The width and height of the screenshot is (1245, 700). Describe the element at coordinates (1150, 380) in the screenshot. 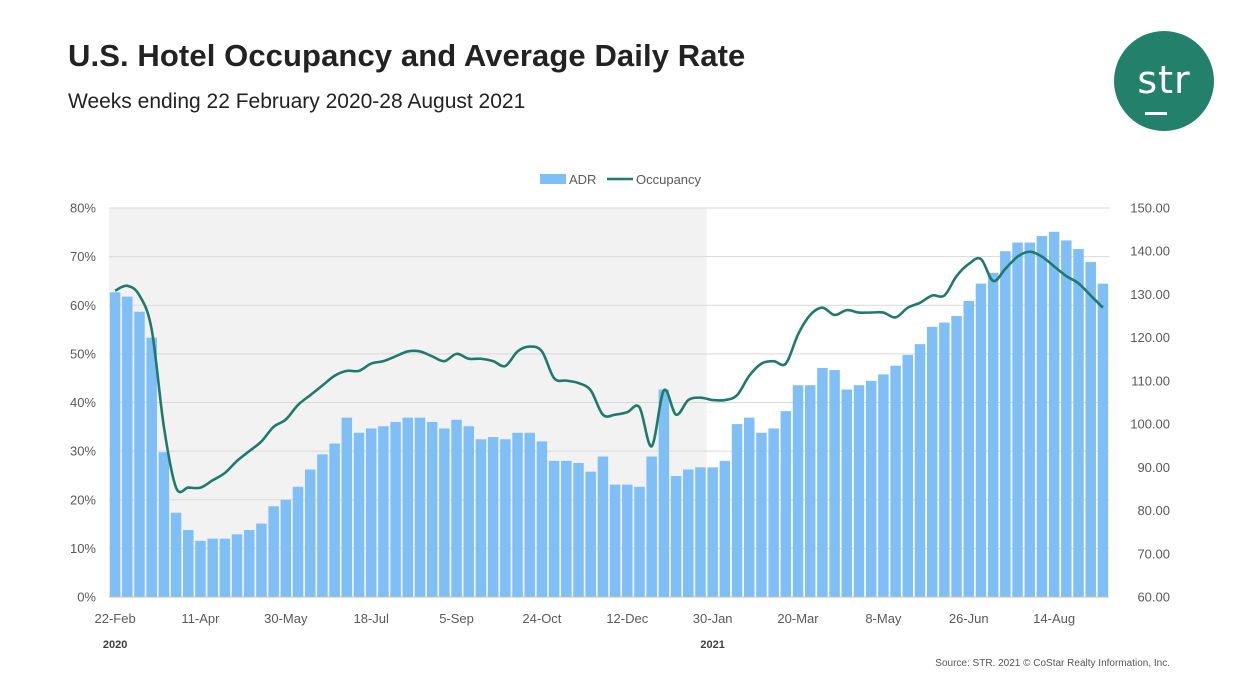

I see `right-axis-tick-label: 110.00` at that location.